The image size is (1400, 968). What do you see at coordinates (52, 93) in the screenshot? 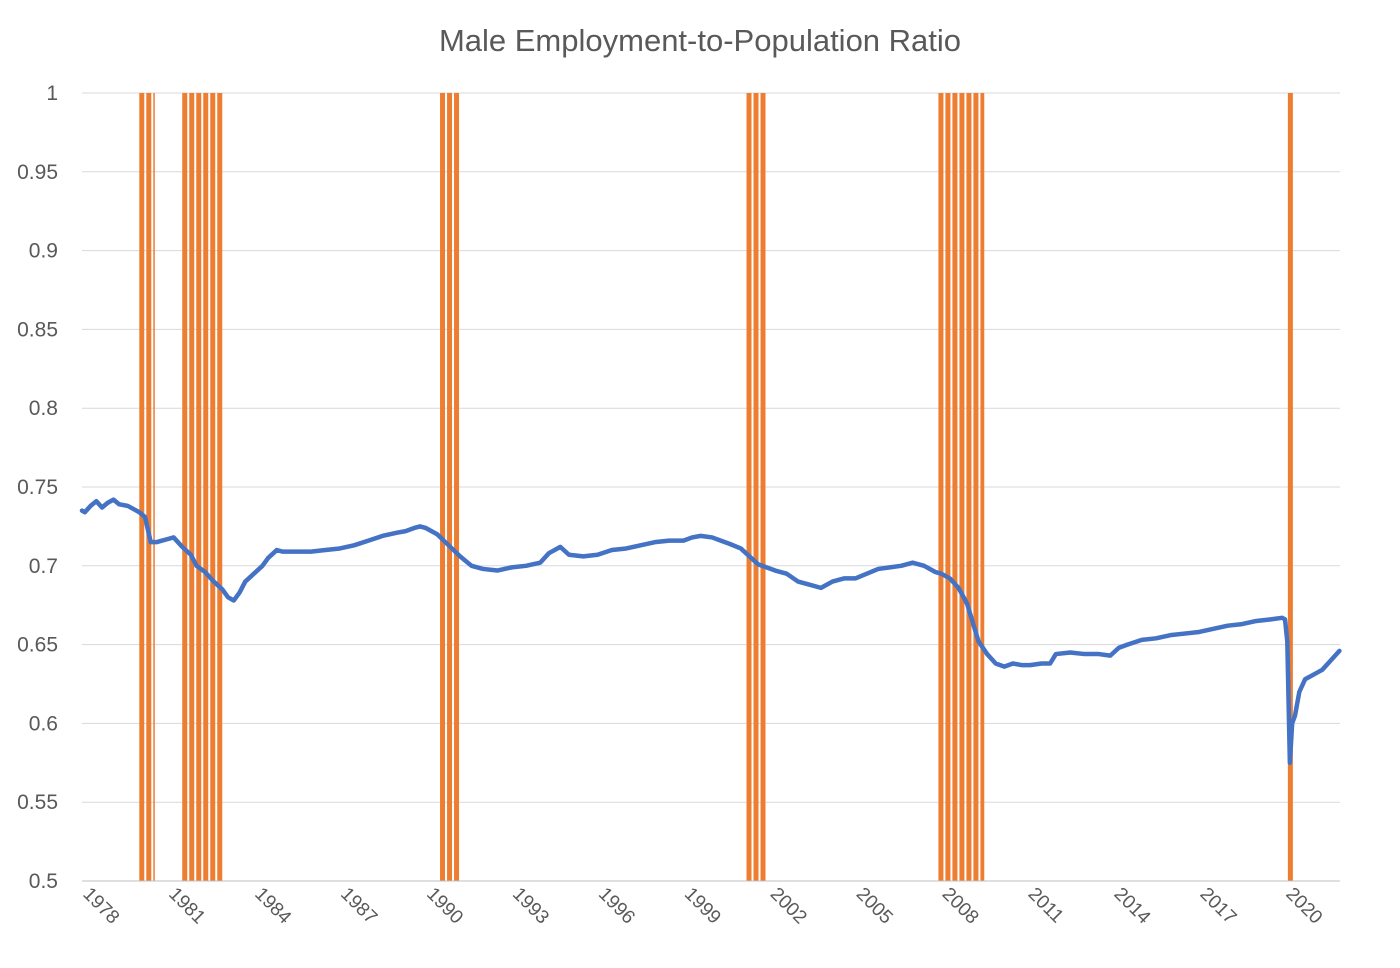
I see `y-tick-label: 1` at bounding box center [52, 93].